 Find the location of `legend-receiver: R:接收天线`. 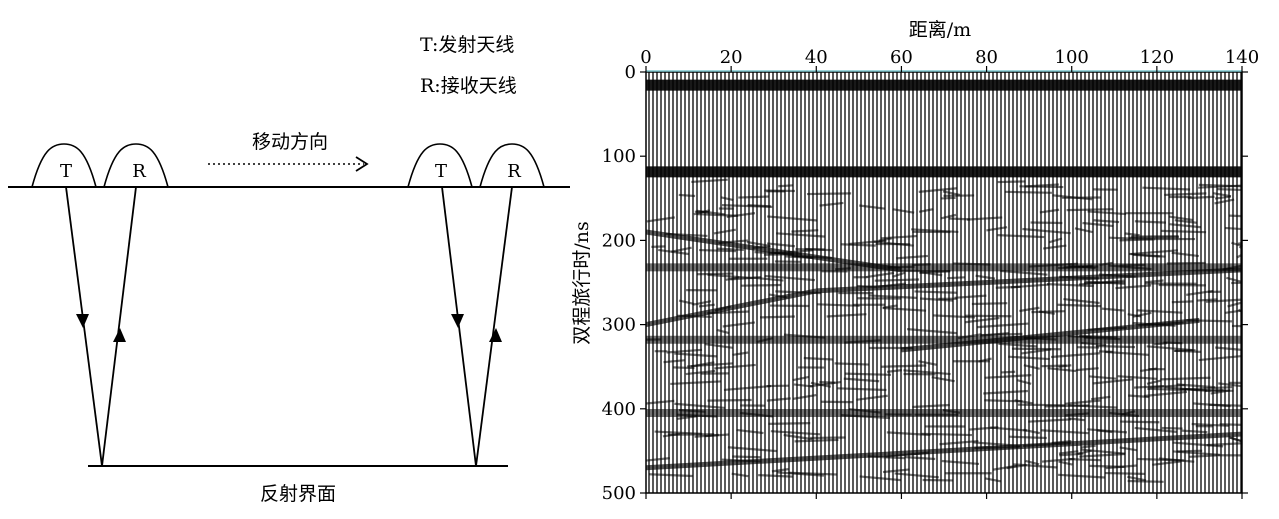

legend-receiver: R:接收天线 is located at coordinates (468, 86).